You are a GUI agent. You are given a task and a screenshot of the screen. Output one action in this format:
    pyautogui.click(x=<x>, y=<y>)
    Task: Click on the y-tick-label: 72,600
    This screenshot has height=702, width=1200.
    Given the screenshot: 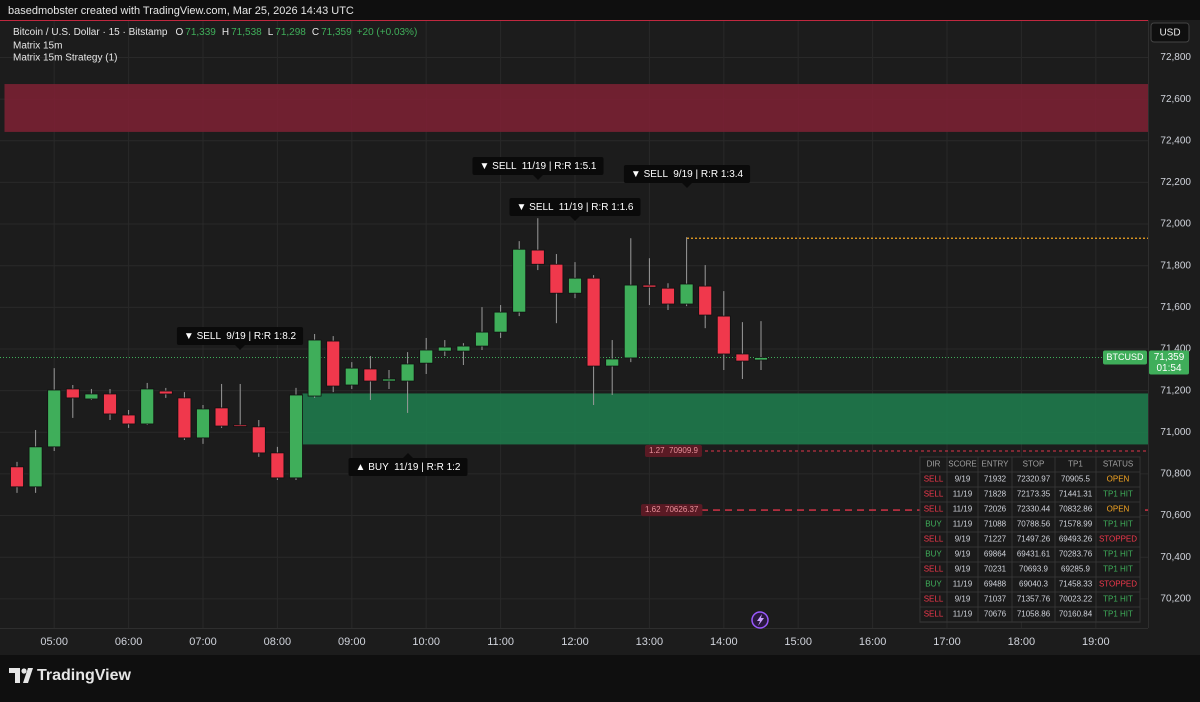 What is the action you would take?
    pyautogui.click(x=1175, y=99)
    